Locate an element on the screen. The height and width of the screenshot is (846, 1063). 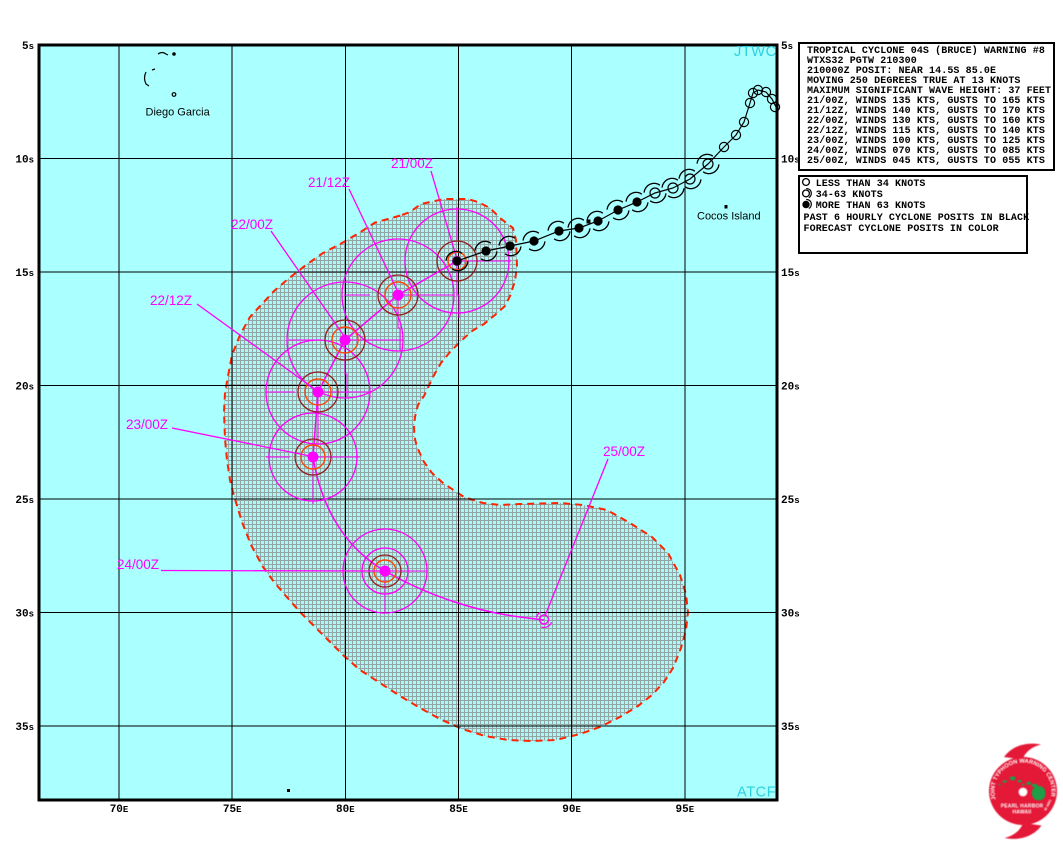
svg-text: 80E is located at coordinates (345, 810).